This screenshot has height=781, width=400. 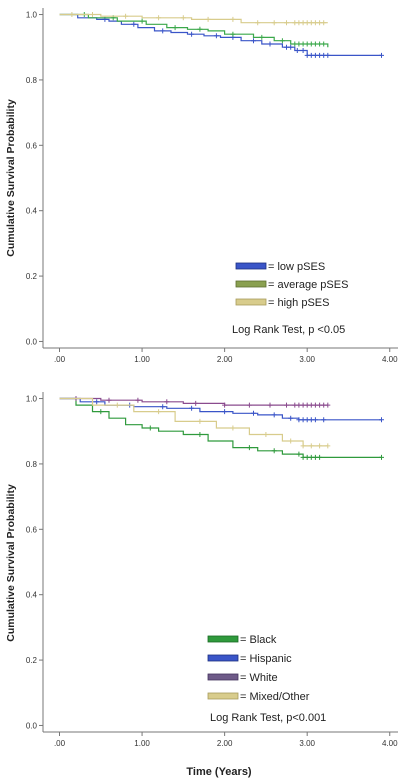 I want to click on legend-label: = average pSES, so click(x=308, y=285).